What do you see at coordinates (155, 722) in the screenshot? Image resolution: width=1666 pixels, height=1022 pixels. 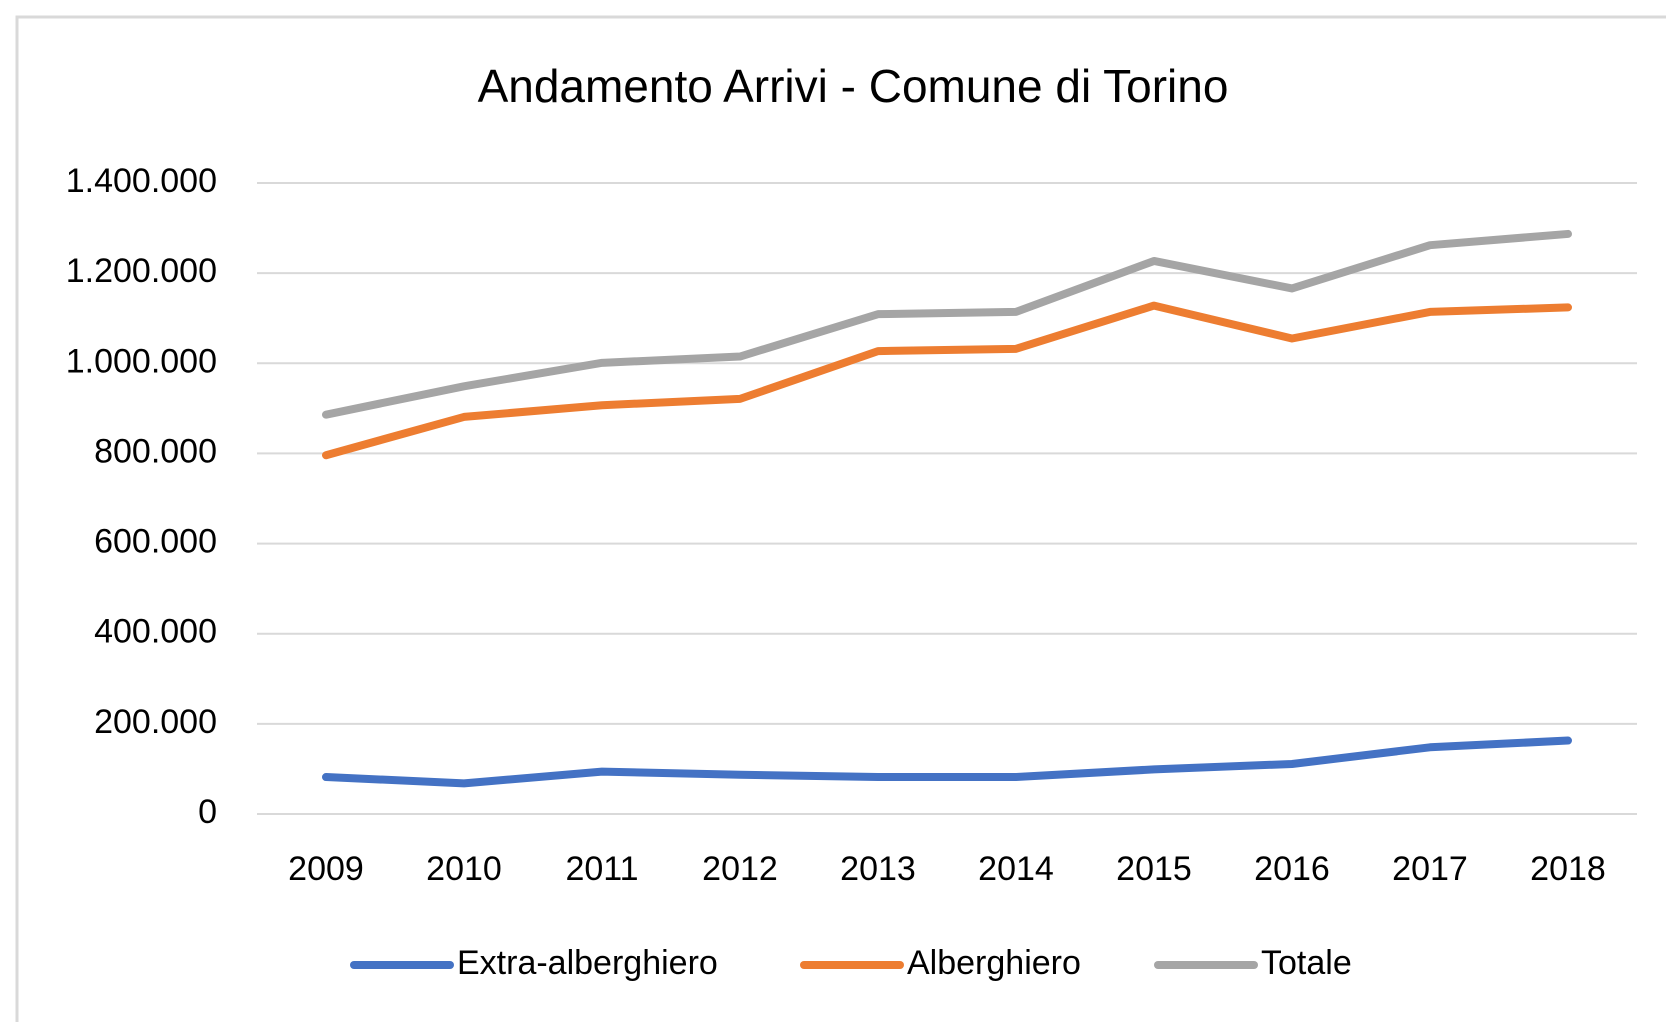 I see `y-tick-label: 200.000` at bounding box center [155, 722].